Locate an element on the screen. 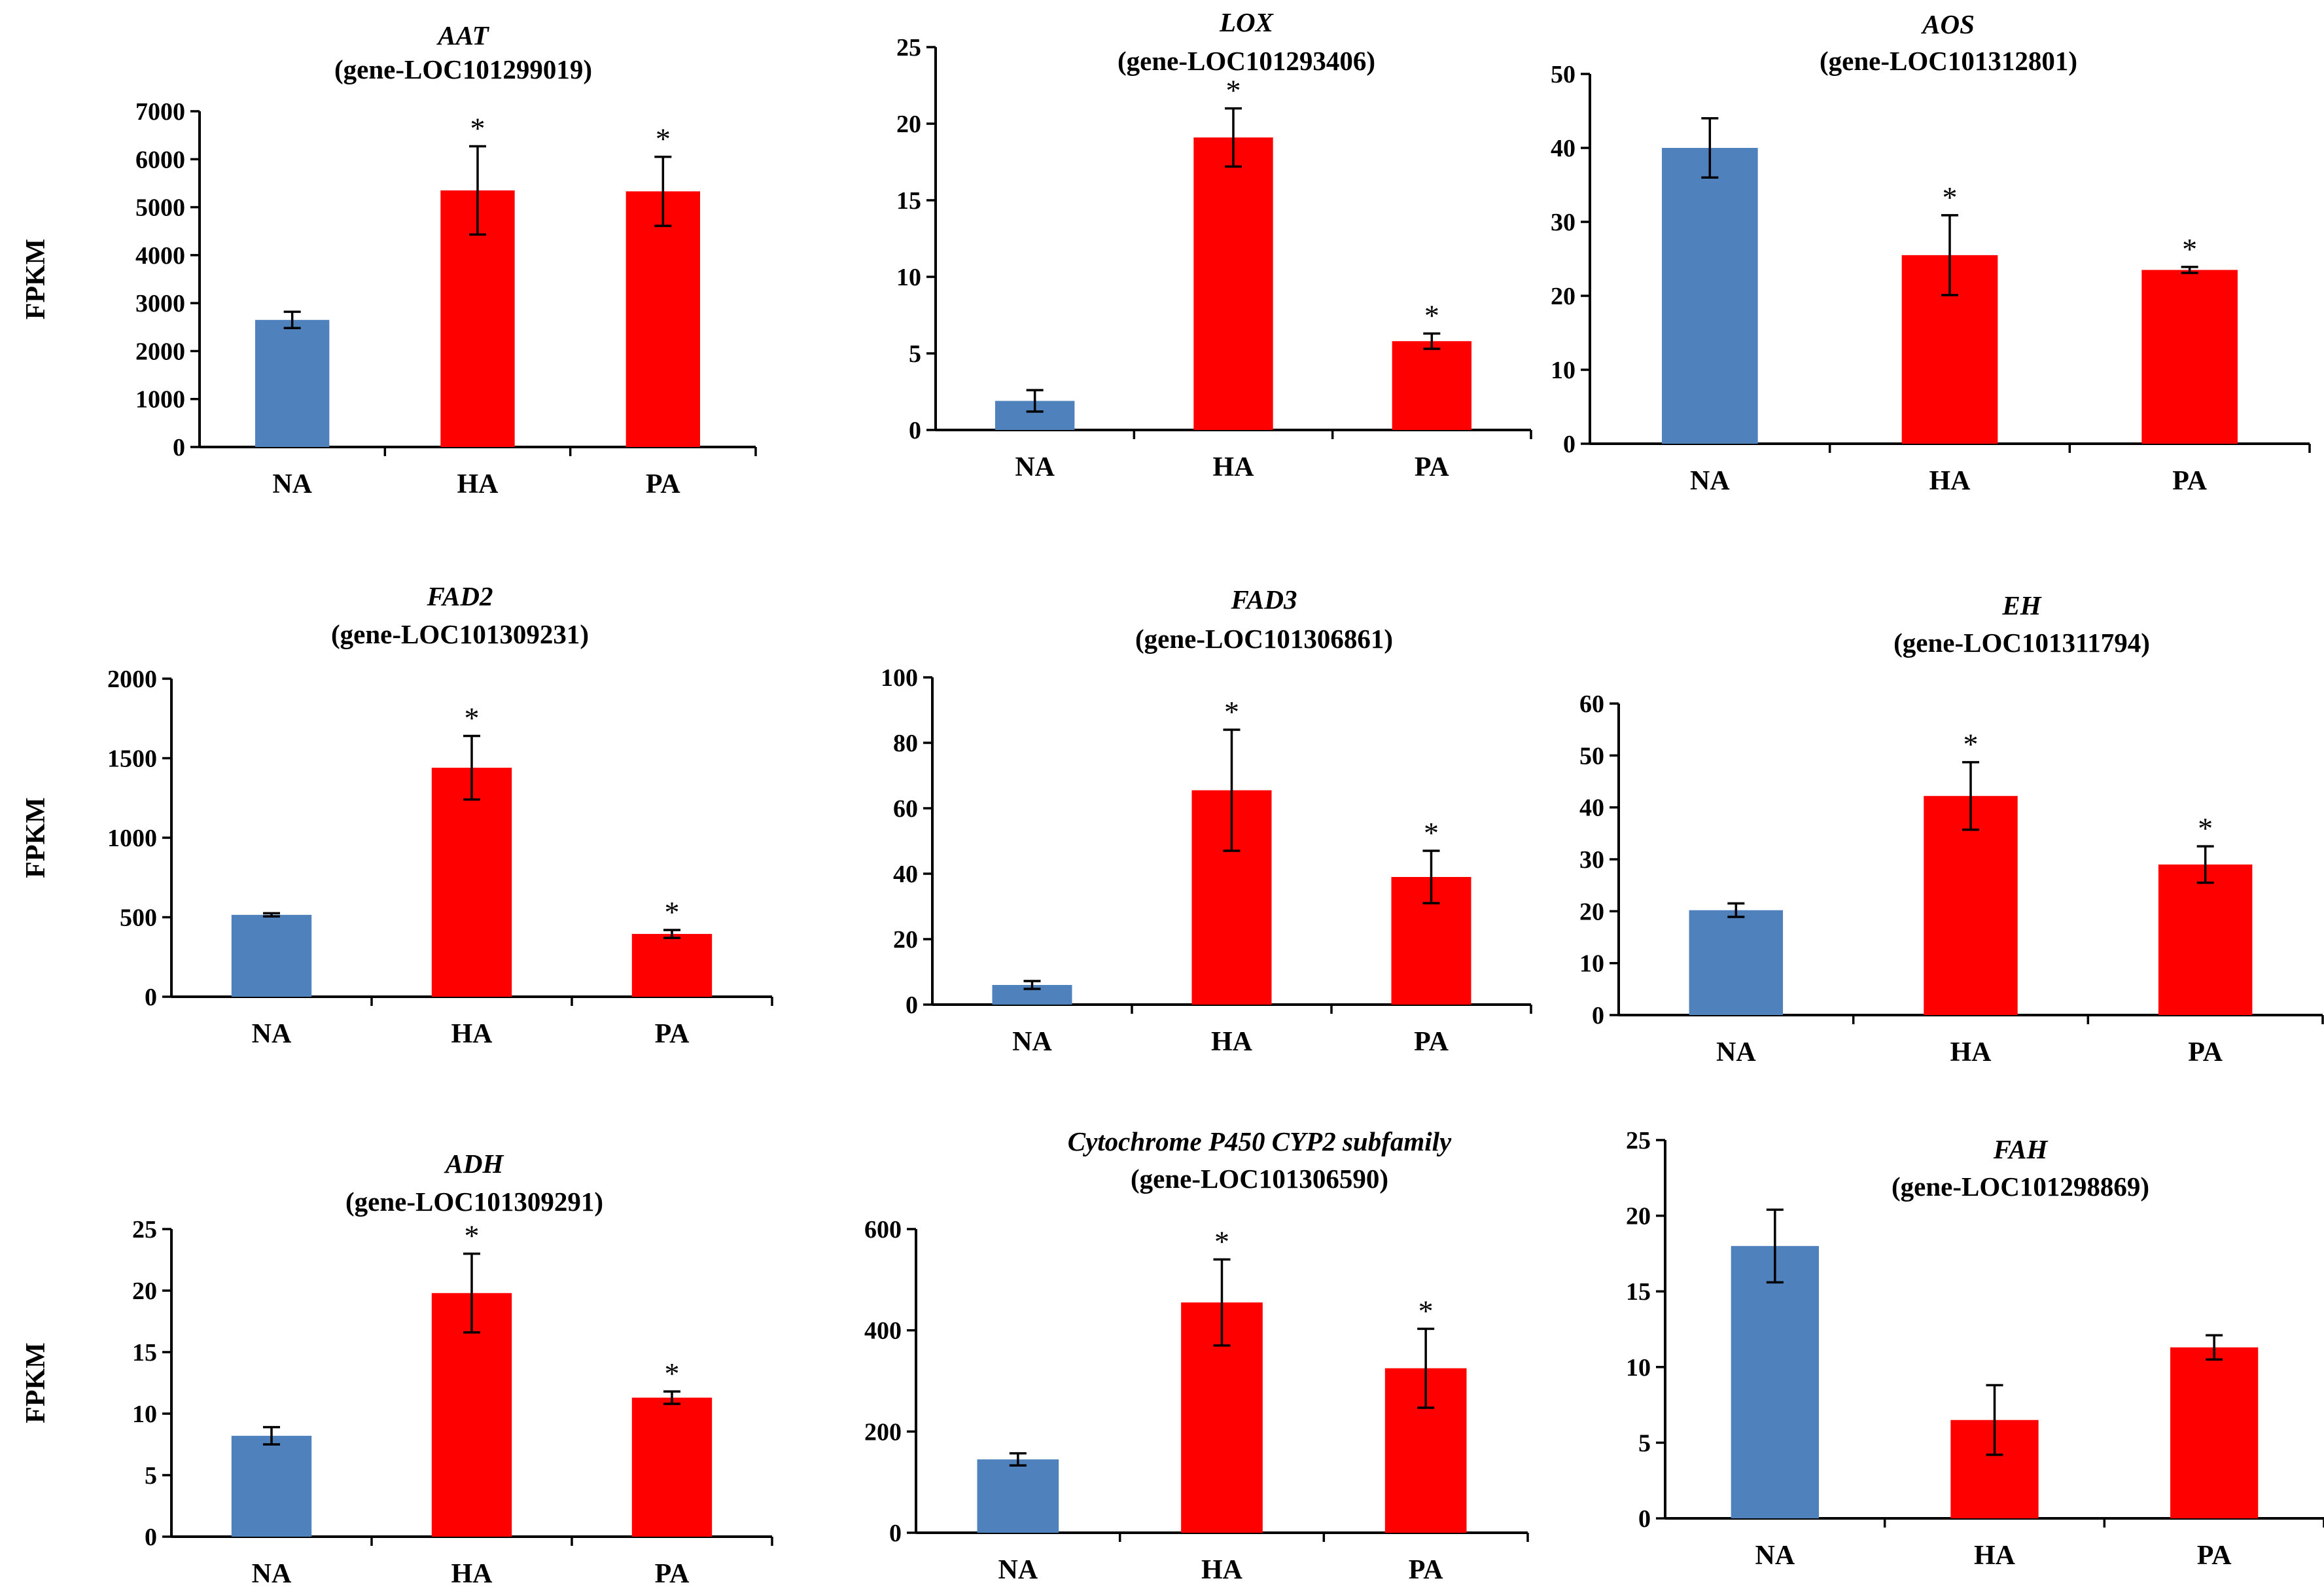 The height and width of the screenshot is (1591, 2324). chart-subtitle: (gene-LOC101293406) is located at coordinates (1247, 61).